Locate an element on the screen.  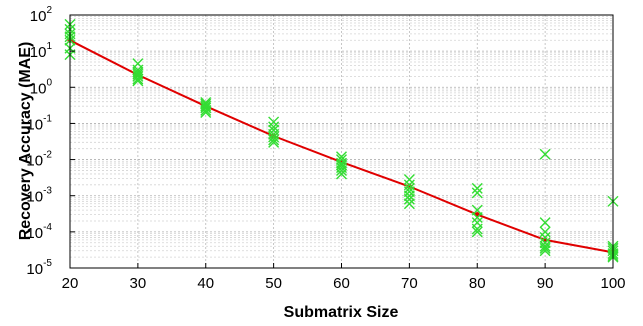
x-axis-label: Submatrix Size is located at coordinates (341, 312).